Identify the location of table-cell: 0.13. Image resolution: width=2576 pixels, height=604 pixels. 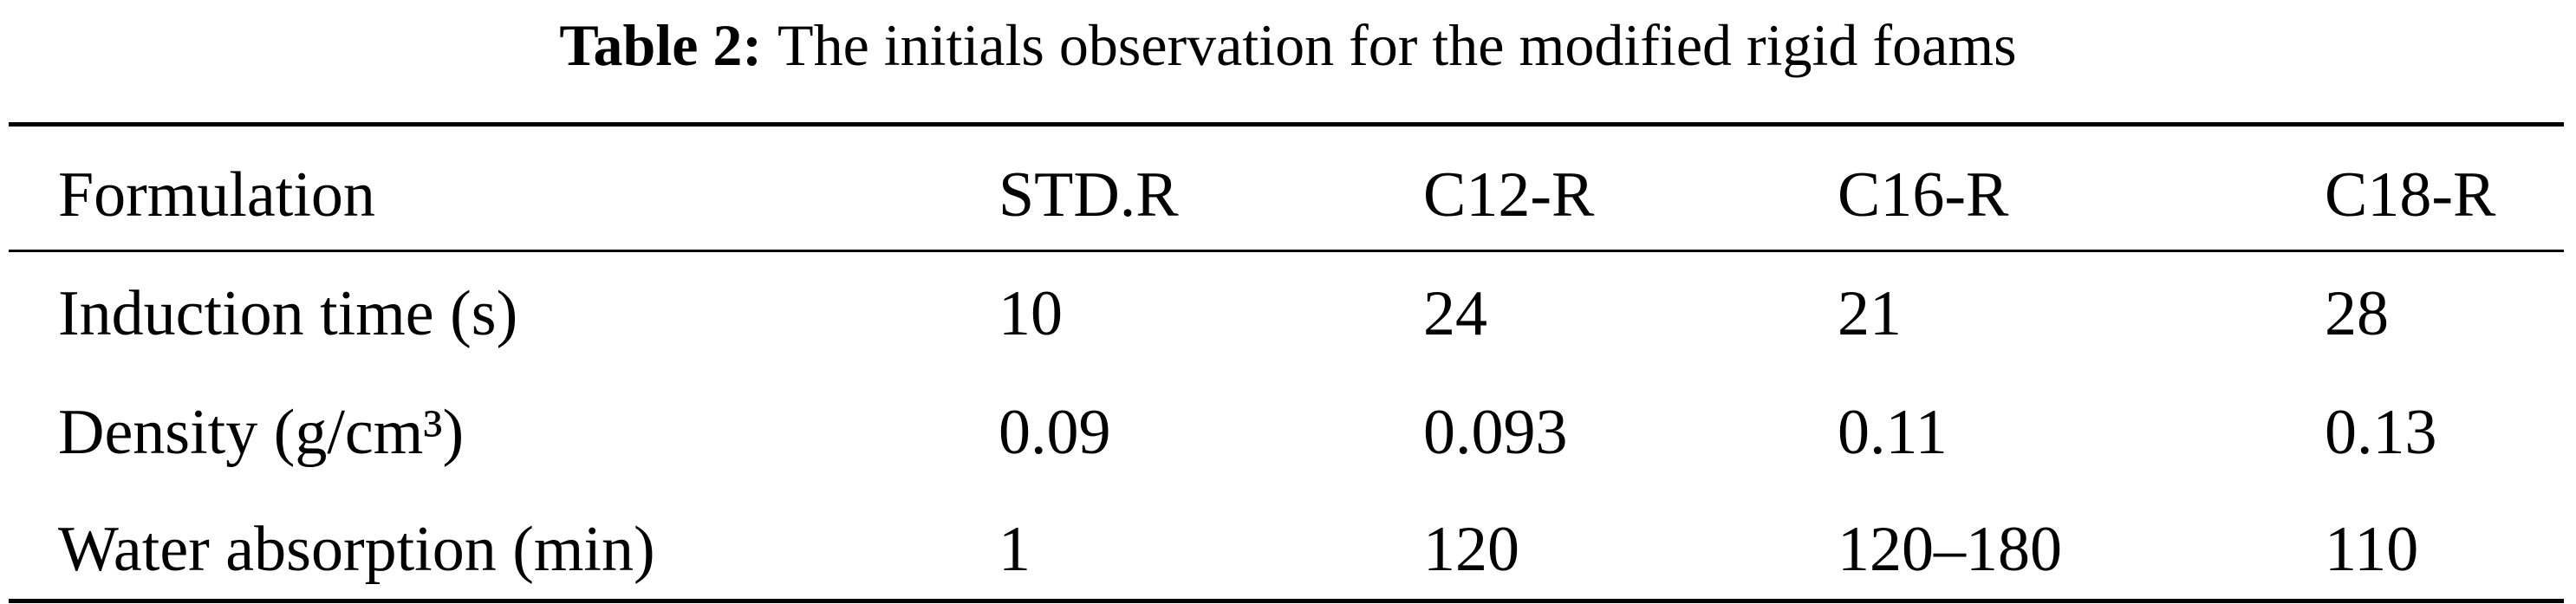
(2381, 432).